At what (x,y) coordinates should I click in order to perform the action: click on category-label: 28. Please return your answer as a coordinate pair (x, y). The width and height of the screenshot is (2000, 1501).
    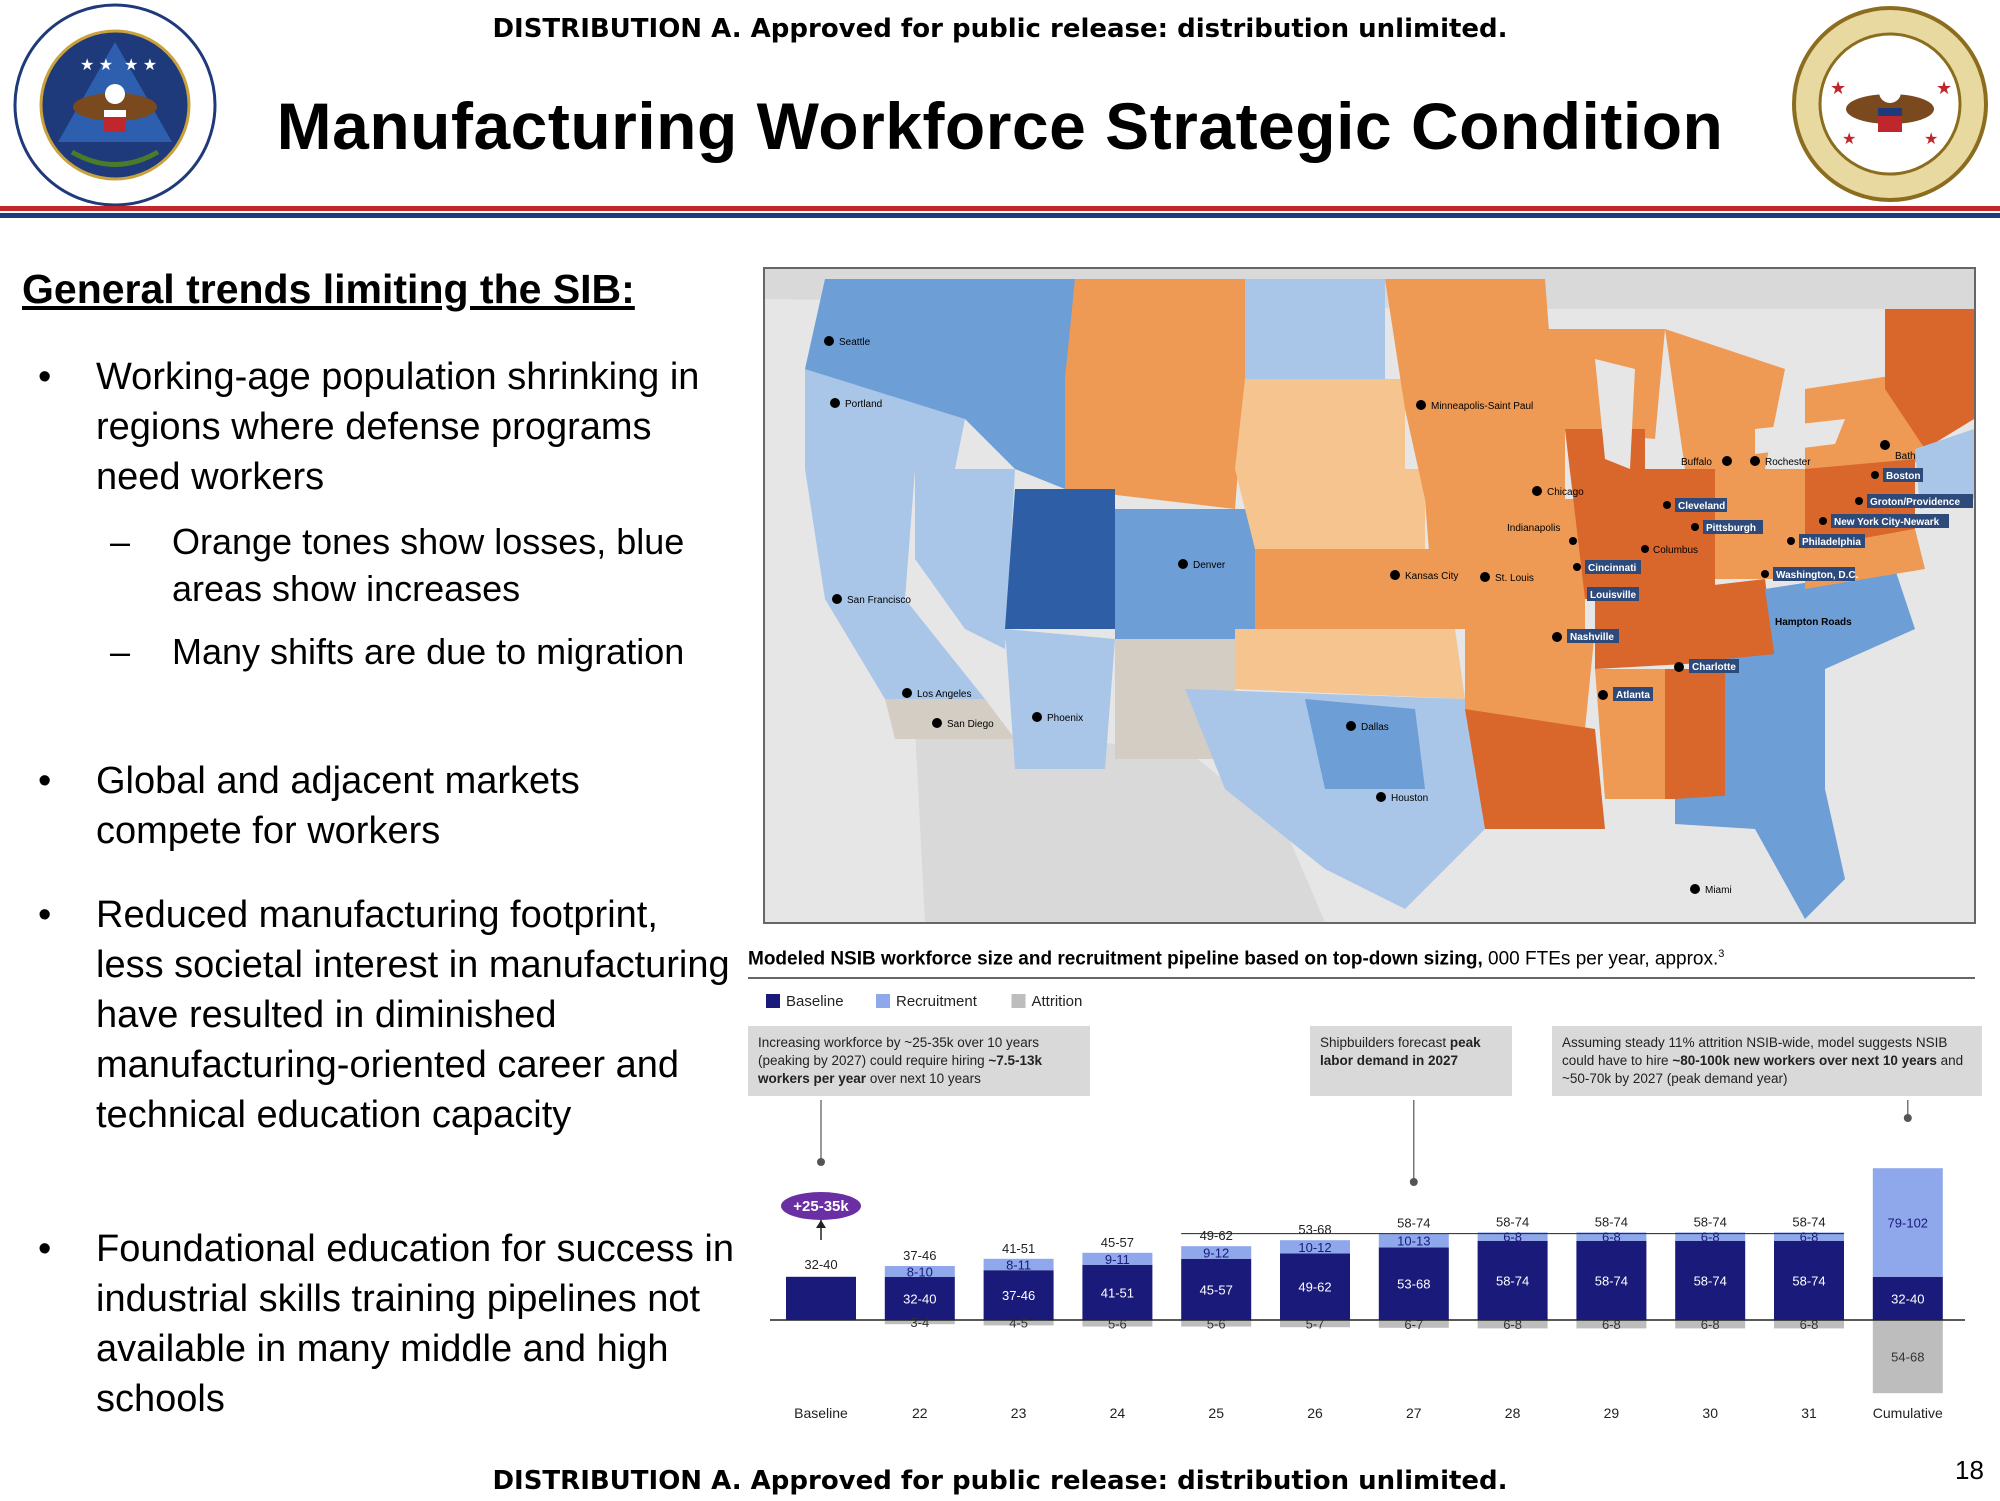
    Looking at the image, I should click on (1513, 1413).